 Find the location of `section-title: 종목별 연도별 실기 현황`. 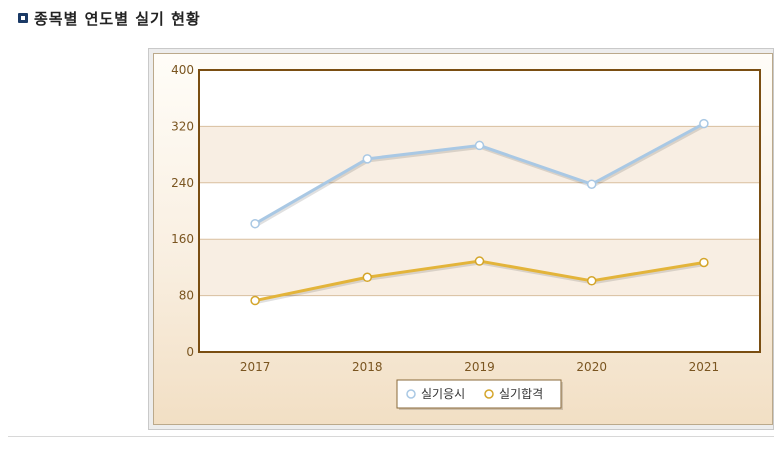

section-title: 종목별 연도별 실기 현황 is located at coordinates (117, 18).